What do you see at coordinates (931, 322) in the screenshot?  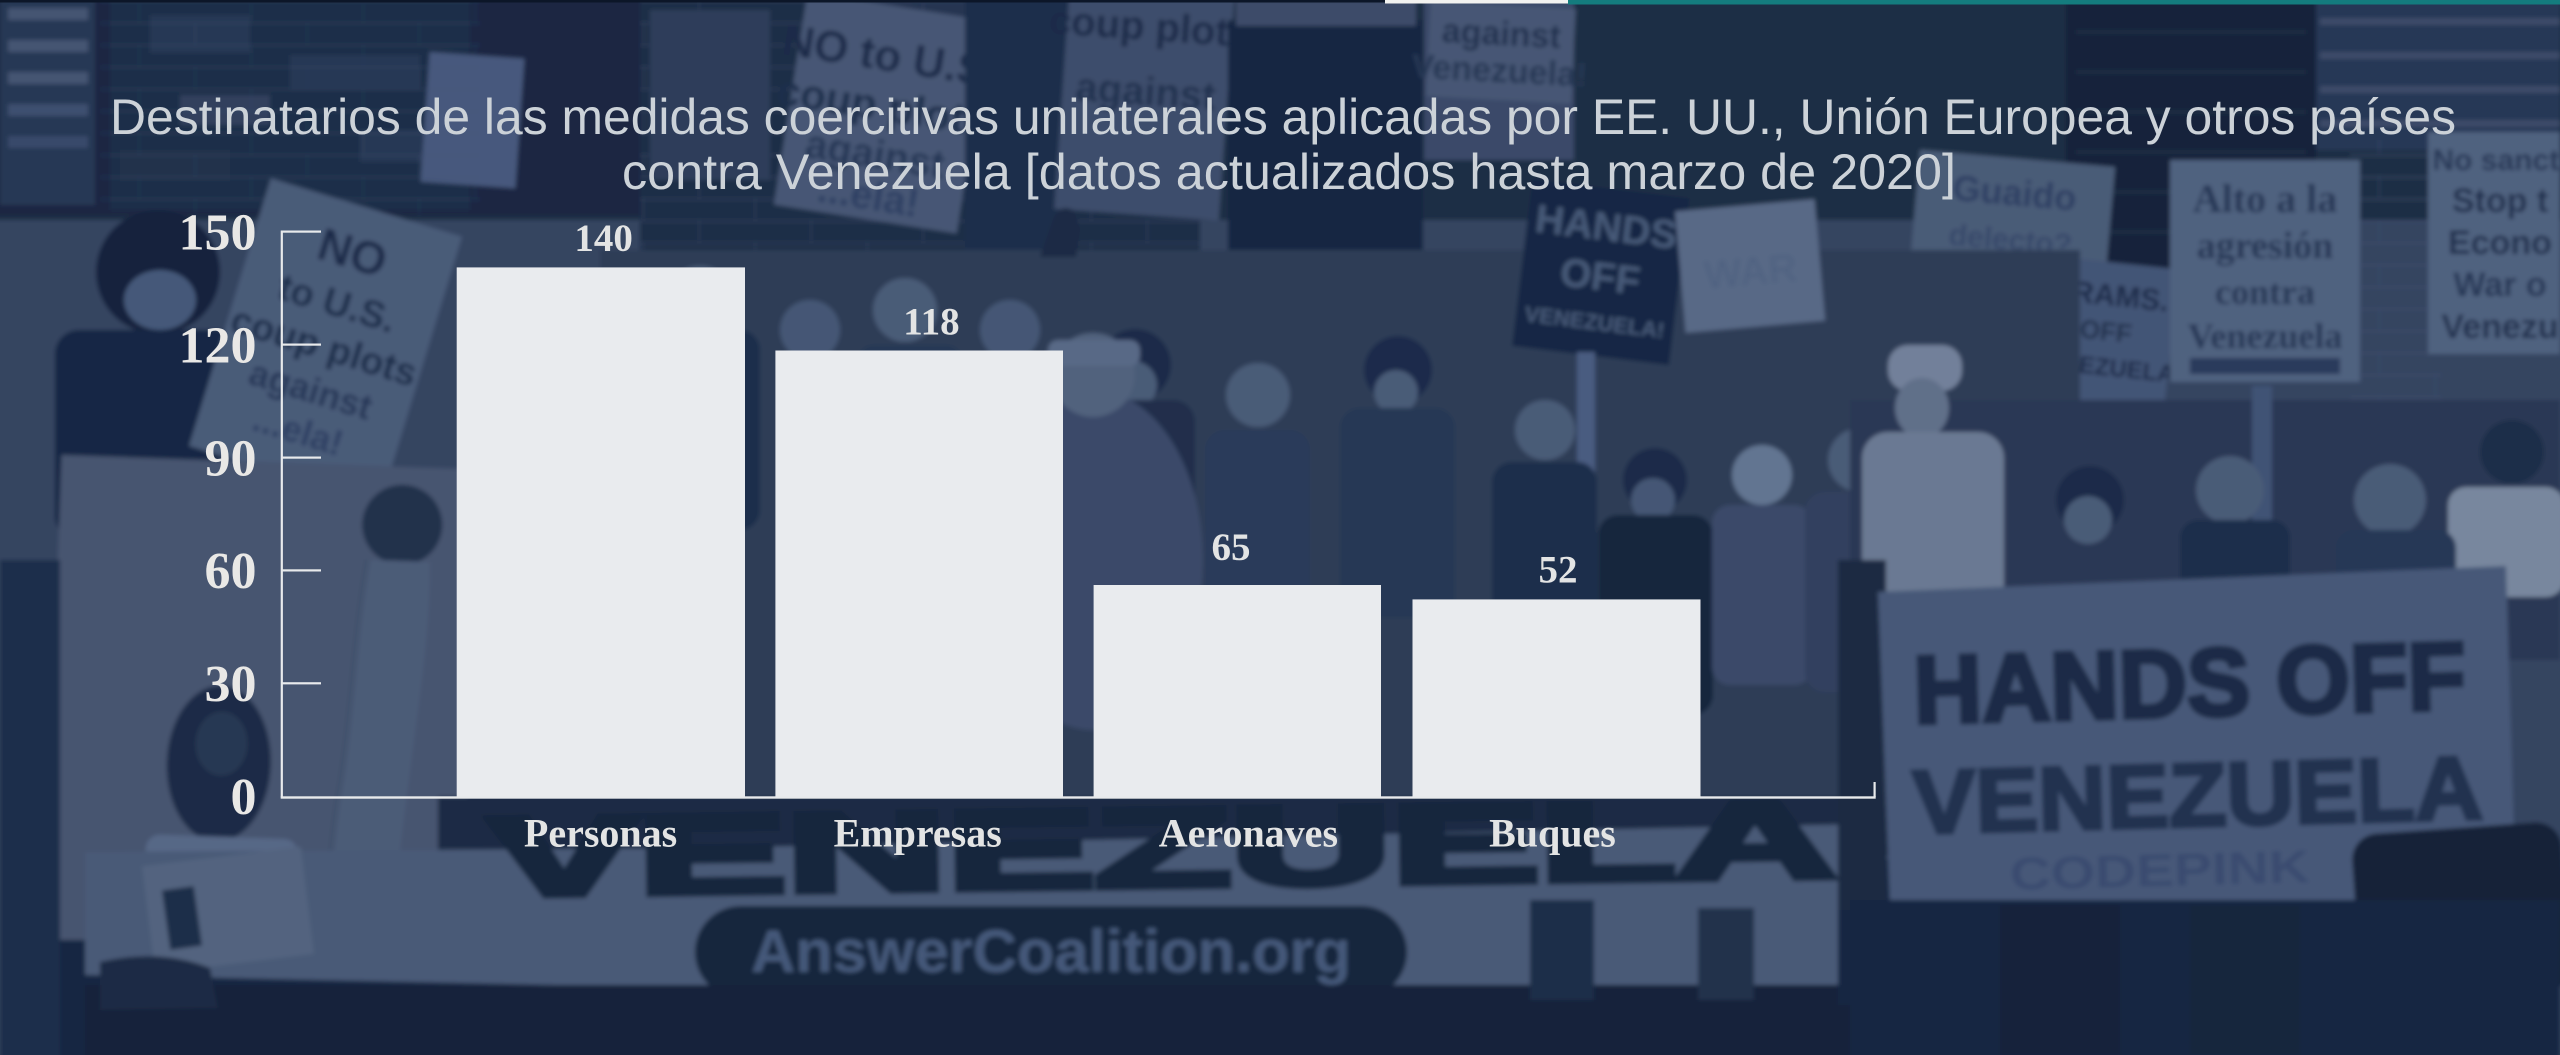 I see `svg-text: 118` at bounding box center [931, 322].